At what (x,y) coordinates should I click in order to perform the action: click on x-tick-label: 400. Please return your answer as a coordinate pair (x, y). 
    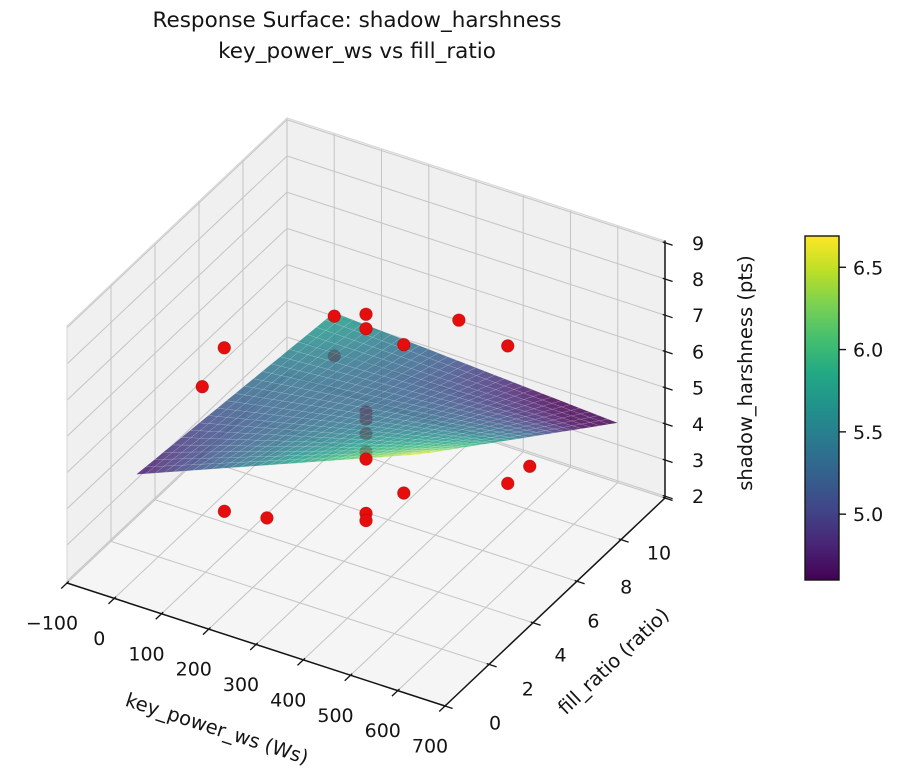
    Looking at the image, I should click on (288, 700).